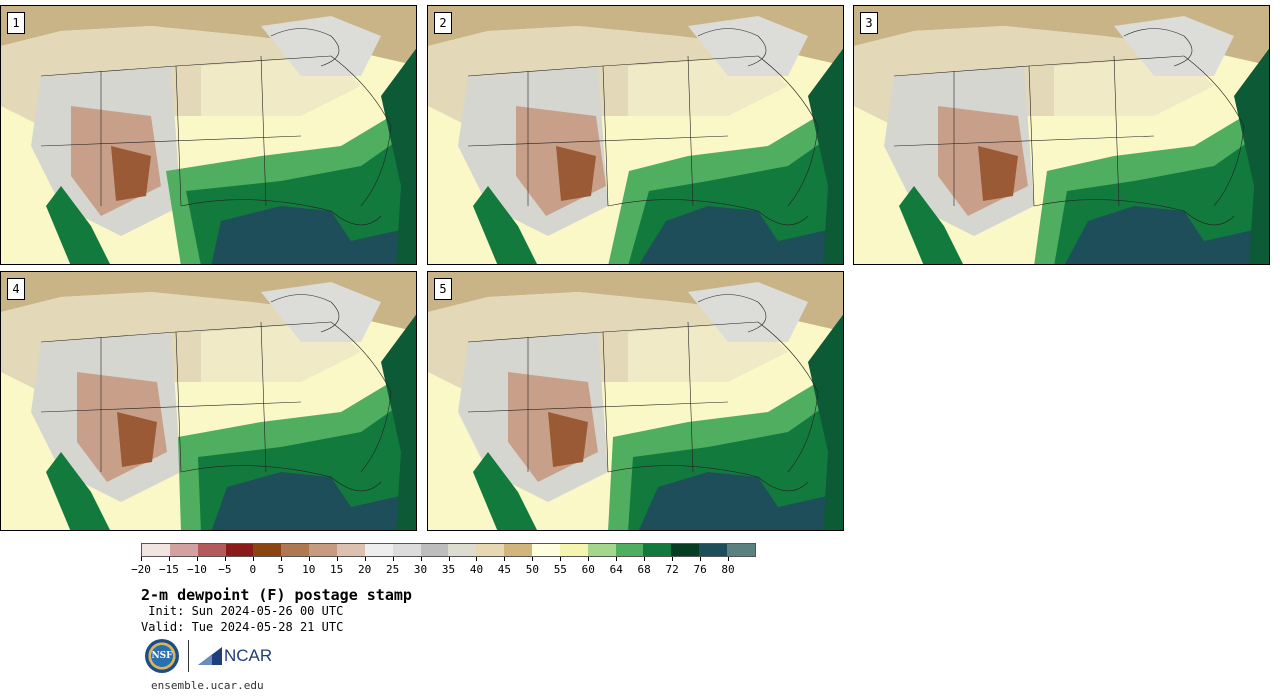  What do you see at coordinates (476, 569) in the screenshot?
I see `colorbar-tick-label: 40` at bounding box center [476, 569].